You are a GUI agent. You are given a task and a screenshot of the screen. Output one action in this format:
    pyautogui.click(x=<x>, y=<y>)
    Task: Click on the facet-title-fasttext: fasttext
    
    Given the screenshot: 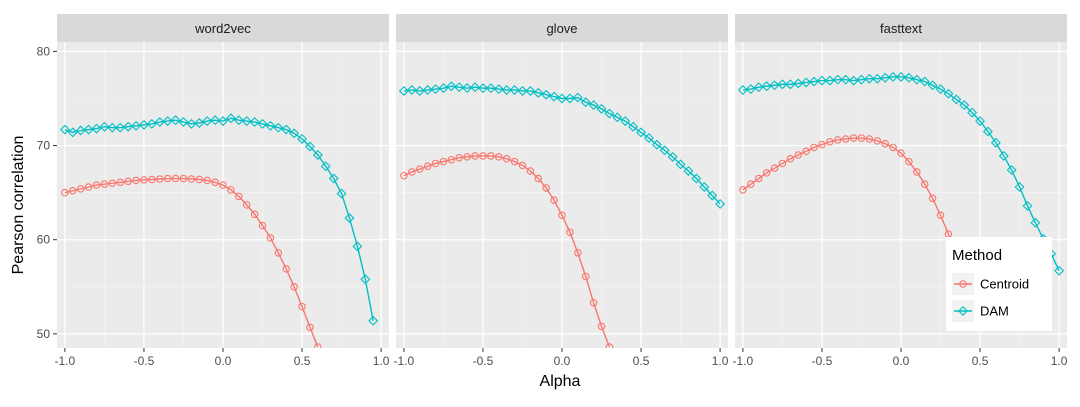 What is the action you would take?
    pyautogui.click(x=901, y=28)
    